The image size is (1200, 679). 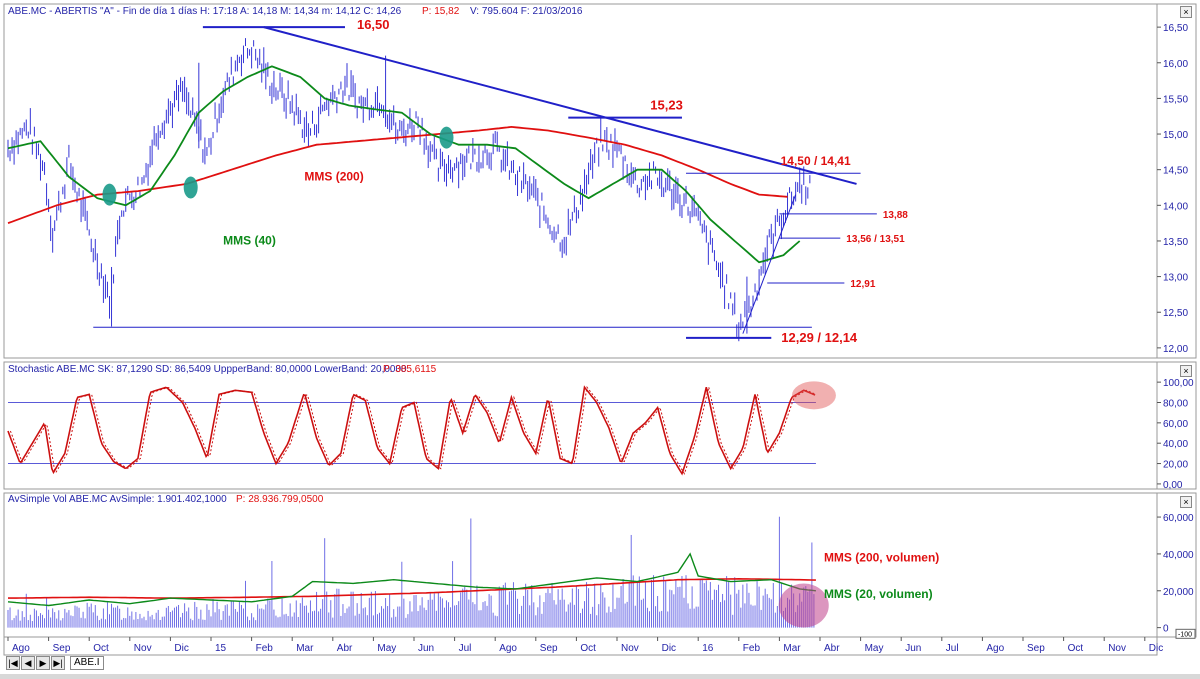 What do you see at coordinates (1175, 403) in the screenshot?
I see `stochastic-axis-label: 80,00` at bounding box center [1175, 403].